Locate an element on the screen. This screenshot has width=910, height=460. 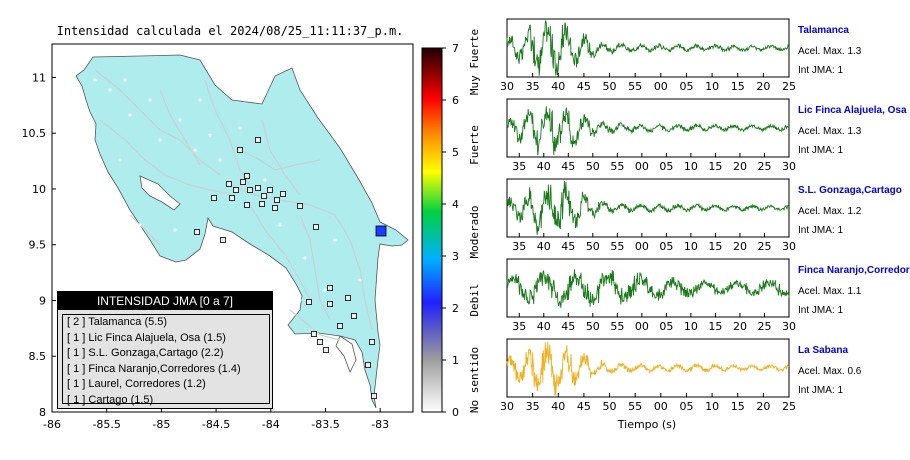
map-x-tick-label: -86 is located at coordinates (52, 424).